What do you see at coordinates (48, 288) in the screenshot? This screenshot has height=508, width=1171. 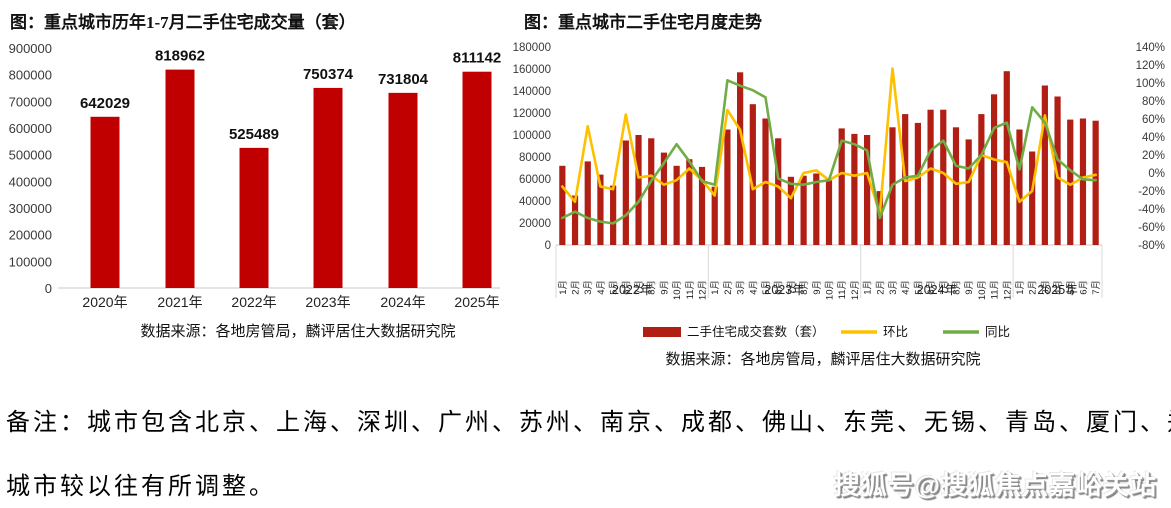 I see `y-axis-tick: 0` at bounding box center [48, 288].